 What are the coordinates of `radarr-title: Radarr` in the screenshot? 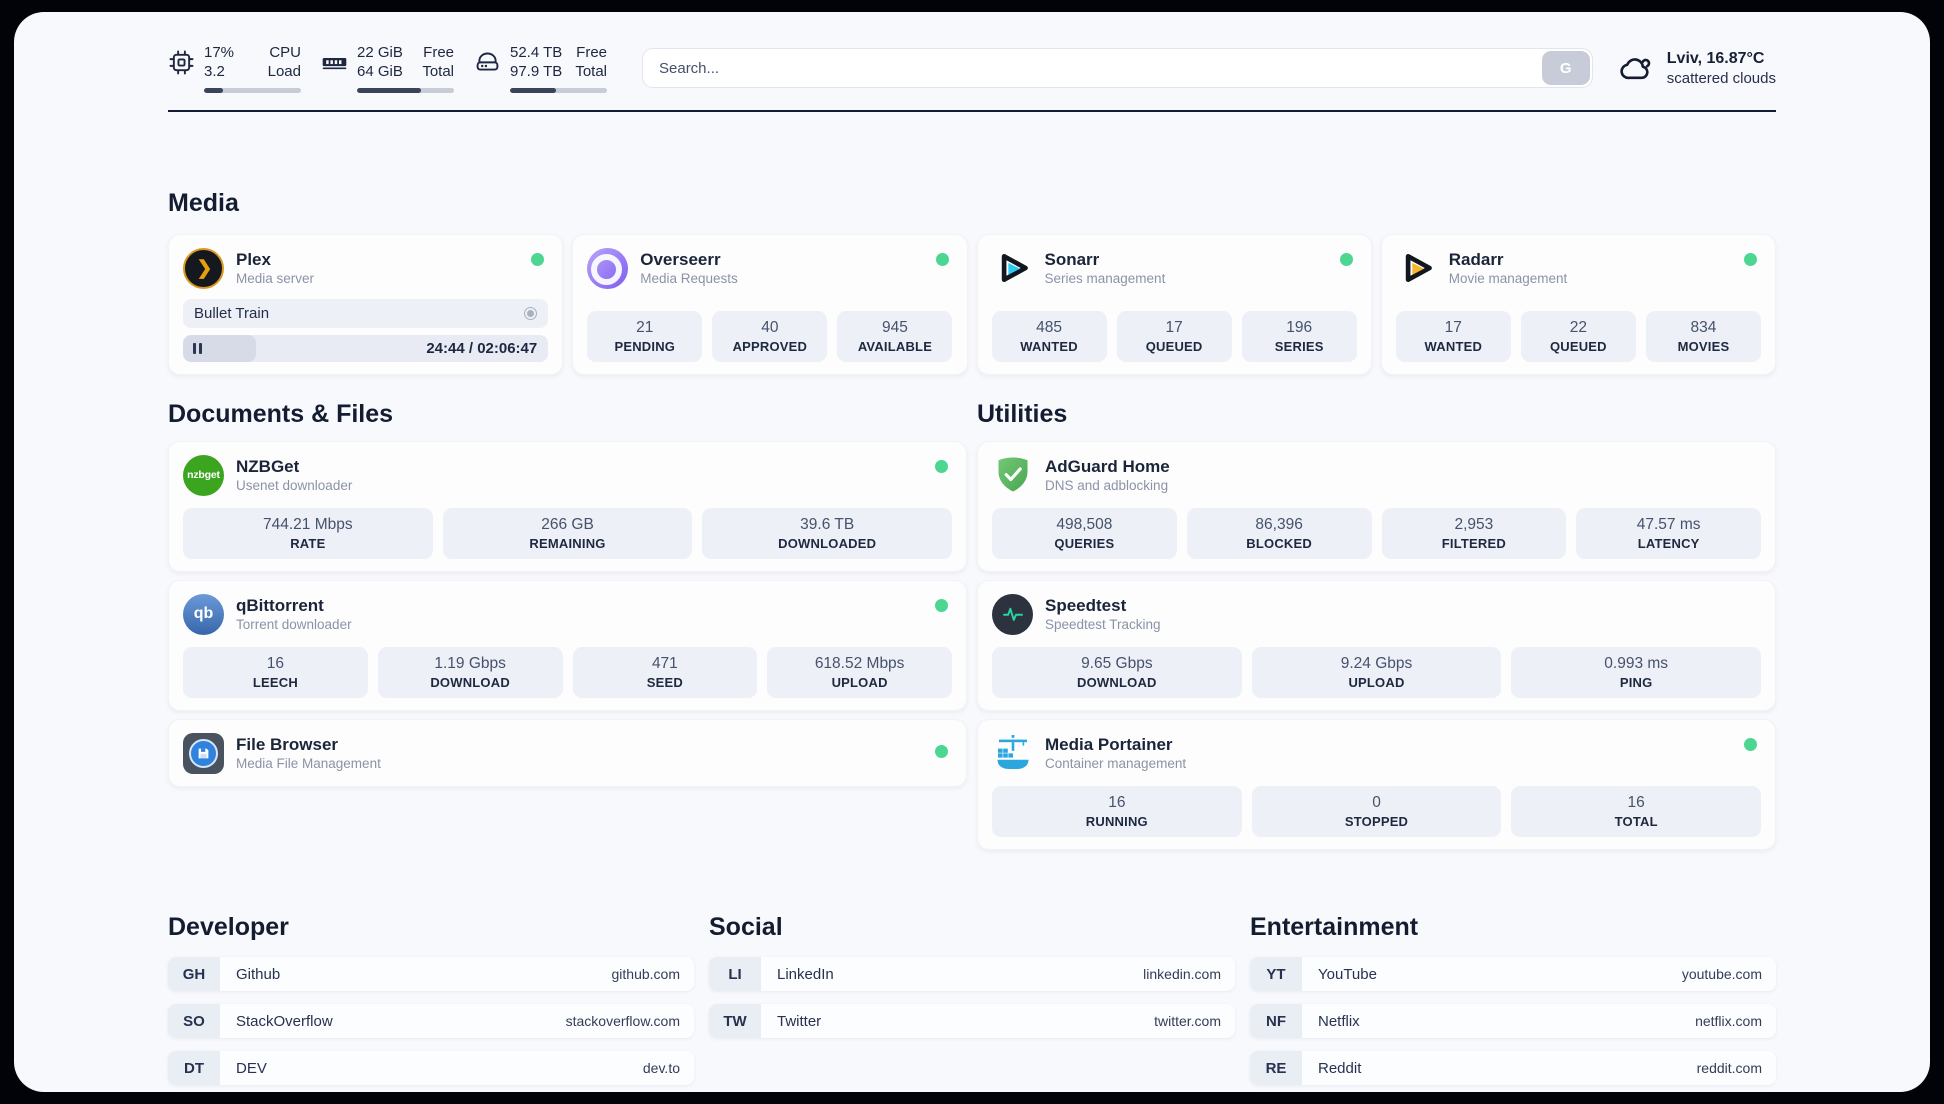 It's located at (1476, 259).